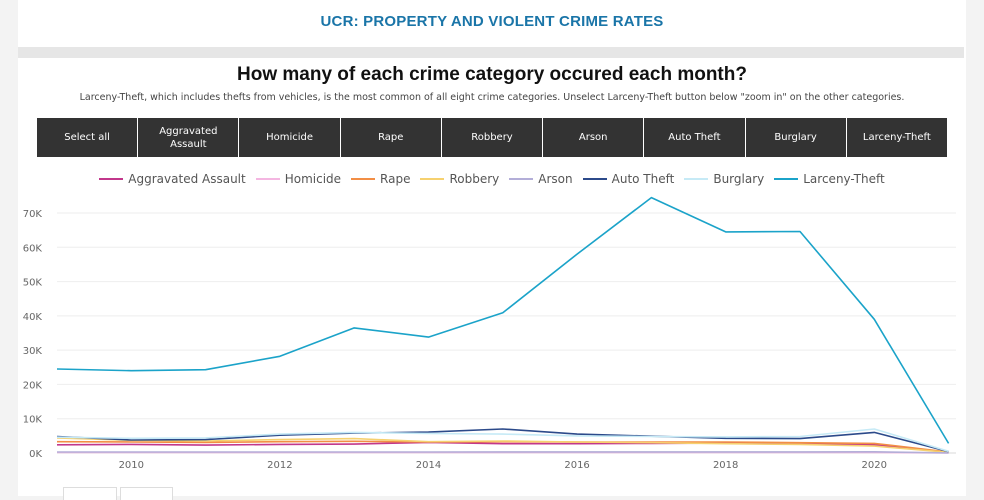  I want to click on x-tick-label: 2016, so click(576, 465).